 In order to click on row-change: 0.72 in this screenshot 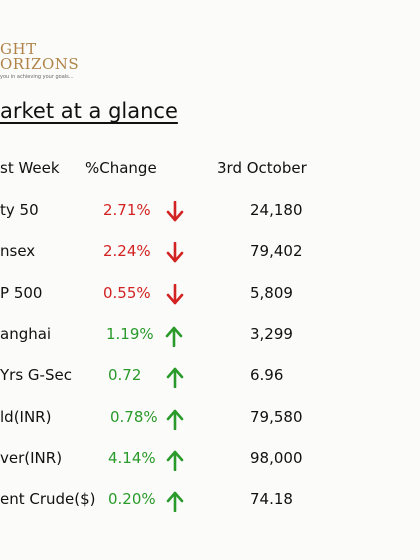, I will do `click(125, 375)`.